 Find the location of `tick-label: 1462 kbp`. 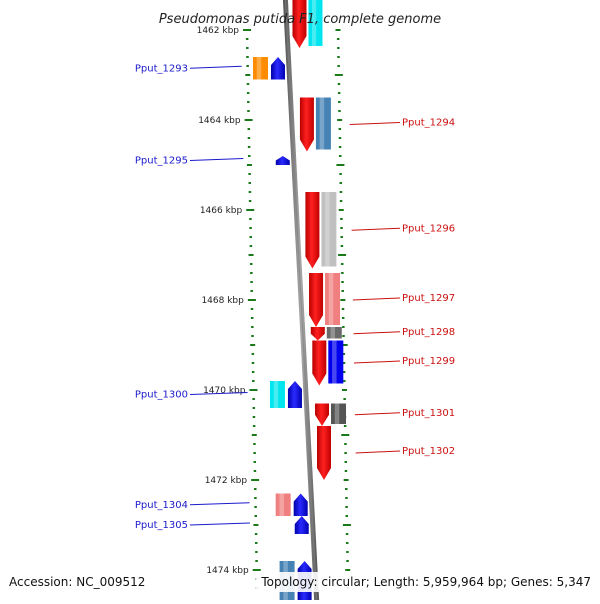

tick-label: 1462 kbp is located at coordinates (218, 31).